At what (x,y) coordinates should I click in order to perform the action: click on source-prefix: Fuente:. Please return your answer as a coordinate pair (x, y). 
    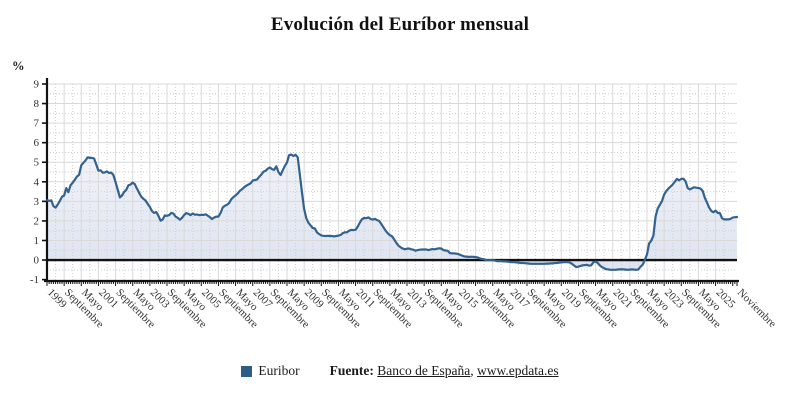
    Looking at the image, I should click on (351, 370).